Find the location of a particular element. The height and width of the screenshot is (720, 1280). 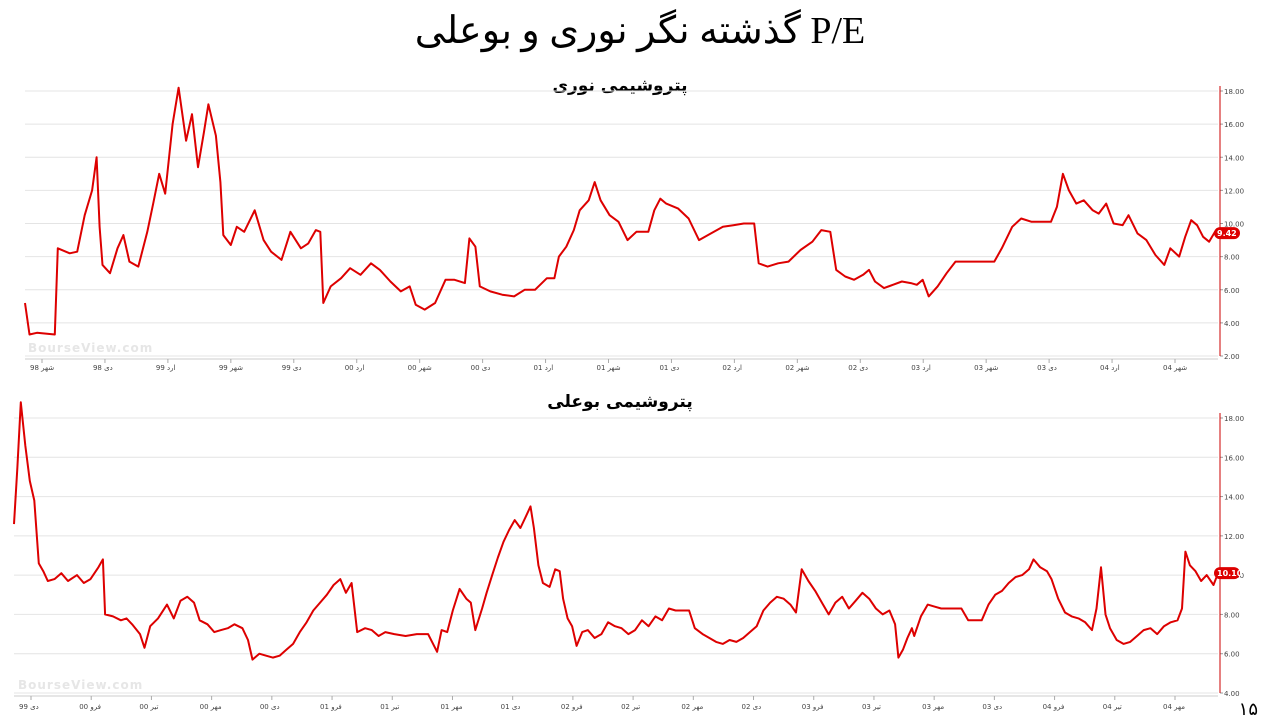

x-tick-label: شهر 03 is located at coordinates (986, 368).